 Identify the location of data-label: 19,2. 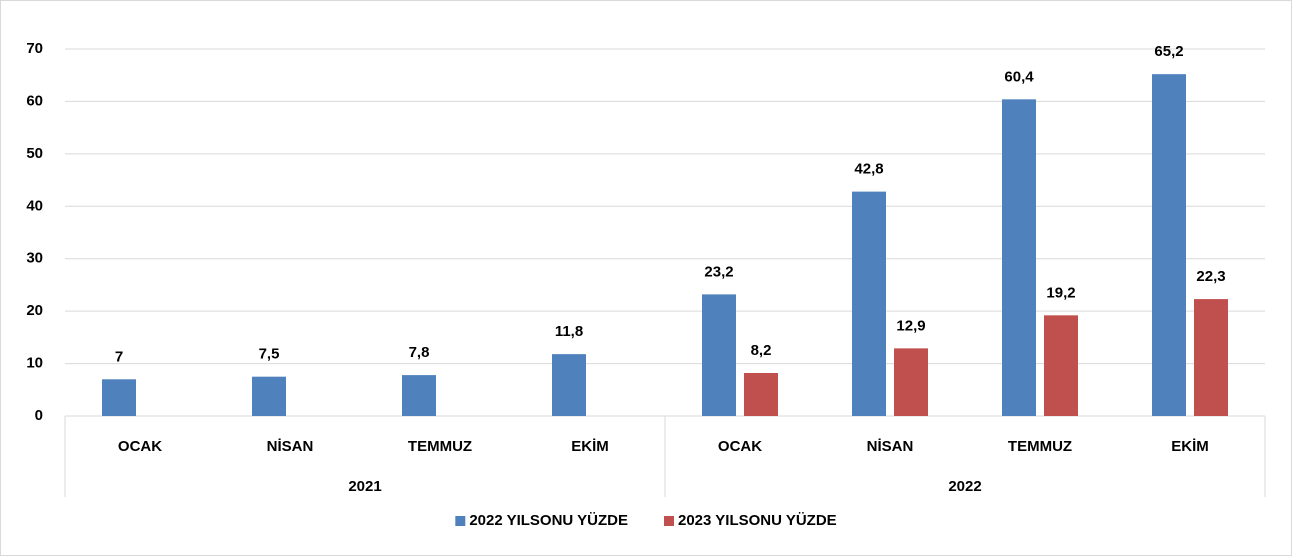
(1060, 292).